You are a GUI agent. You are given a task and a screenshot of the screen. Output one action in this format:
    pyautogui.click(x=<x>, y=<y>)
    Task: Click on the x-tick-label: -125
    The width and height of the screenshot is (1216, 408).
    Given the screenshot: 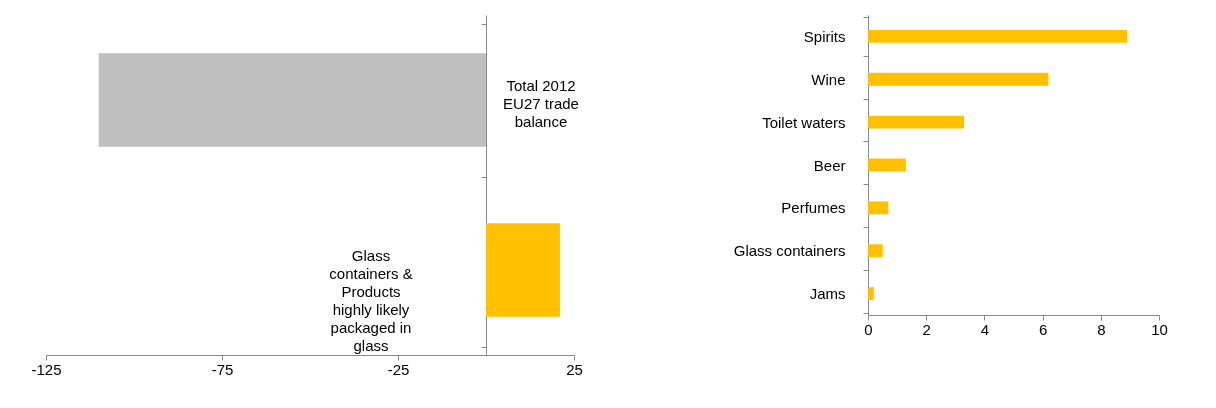 What is the action you would take?
    pyautogui.click(x=46, y=369)
    